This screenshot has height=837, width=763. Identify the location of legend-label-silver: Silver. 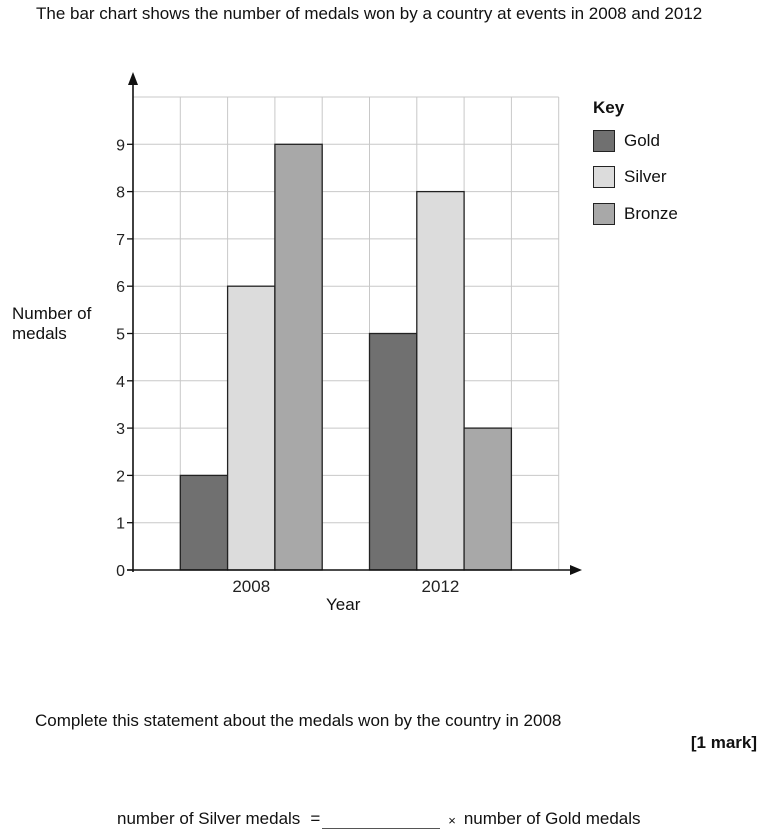
(645, 176).